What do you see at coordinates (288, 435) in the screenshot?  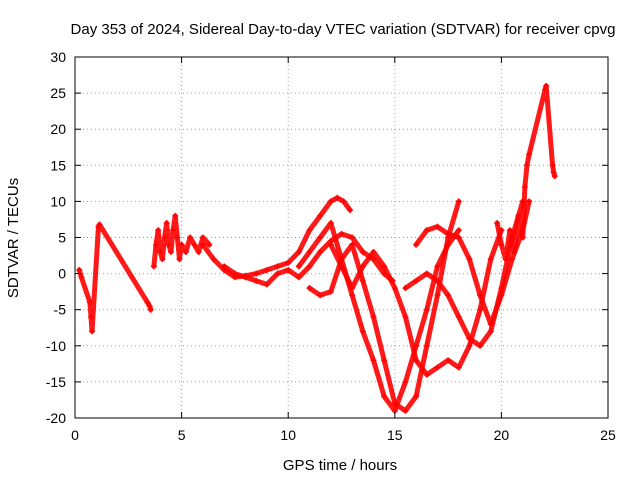 I see `x-tick-label: 10` at bounding box center [288, 435].